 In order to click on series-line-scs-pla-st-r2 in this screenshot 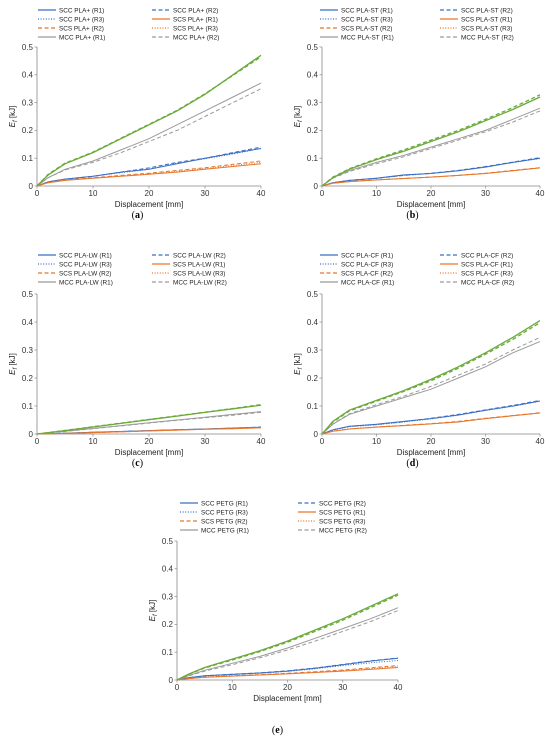, I will do `click(431, 177)`.